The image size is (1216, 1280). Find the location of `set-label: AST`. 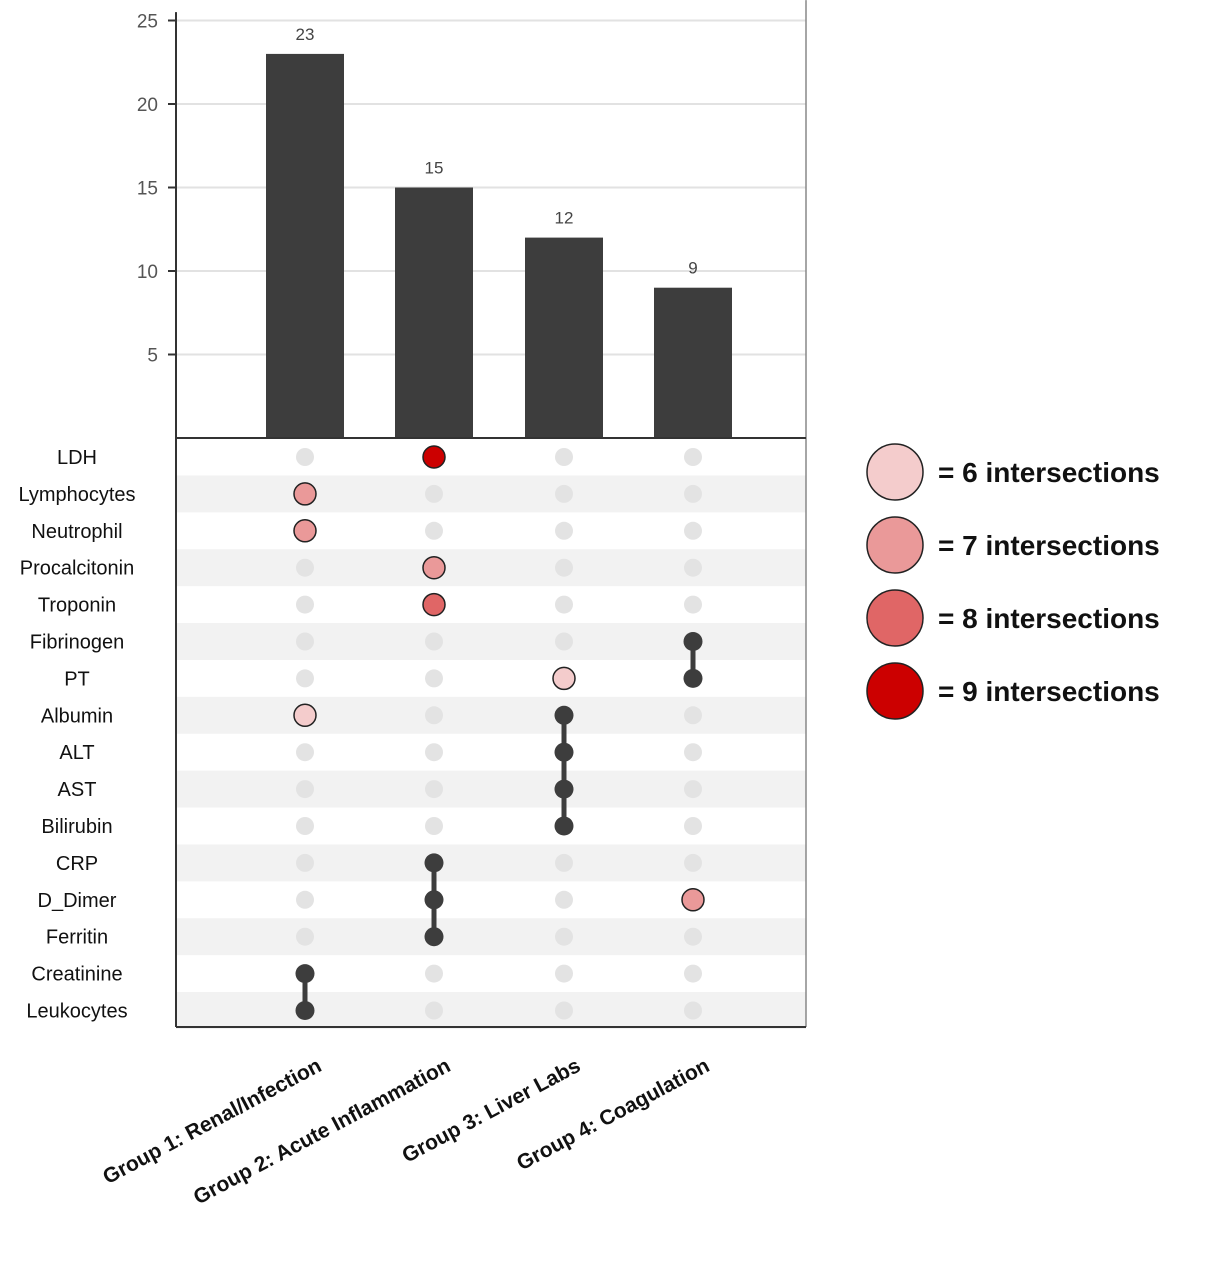

set-label: AST is located at coordinates (77, 790).